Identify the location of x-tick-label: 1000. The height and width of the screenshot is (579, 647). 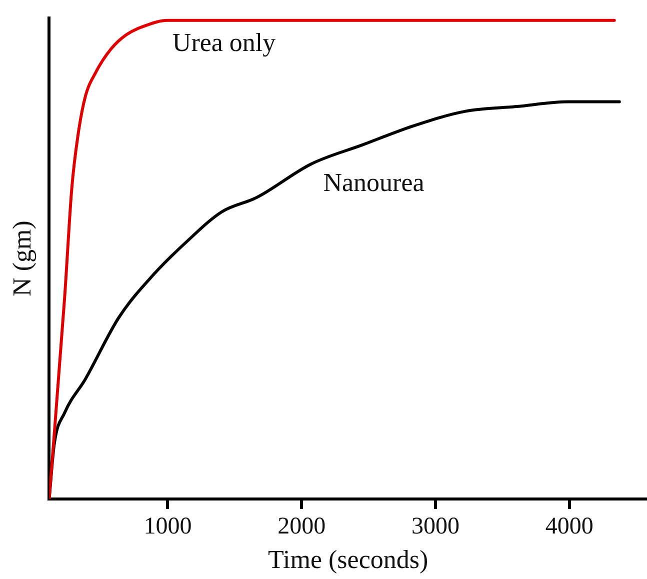
(168, 527).